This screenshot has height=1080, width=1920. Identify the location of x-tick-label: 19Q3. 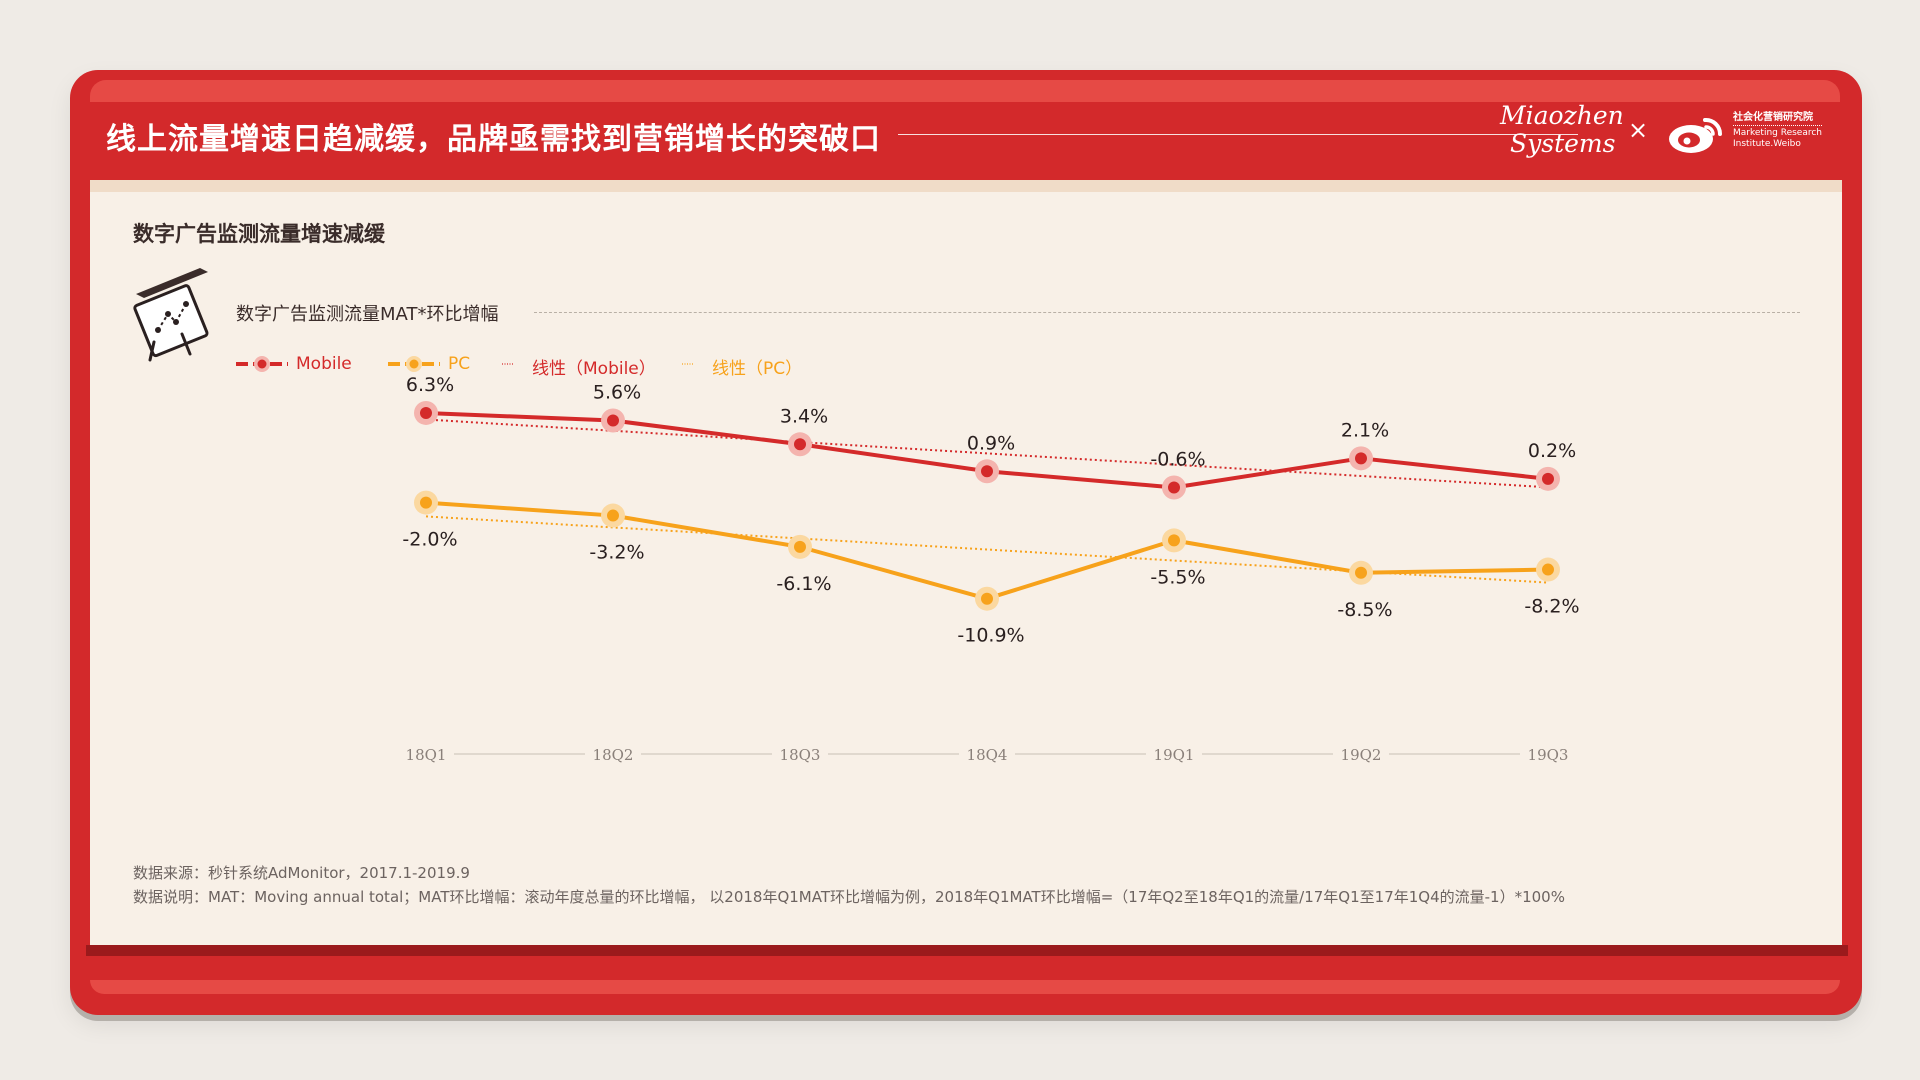
(1548, 755).